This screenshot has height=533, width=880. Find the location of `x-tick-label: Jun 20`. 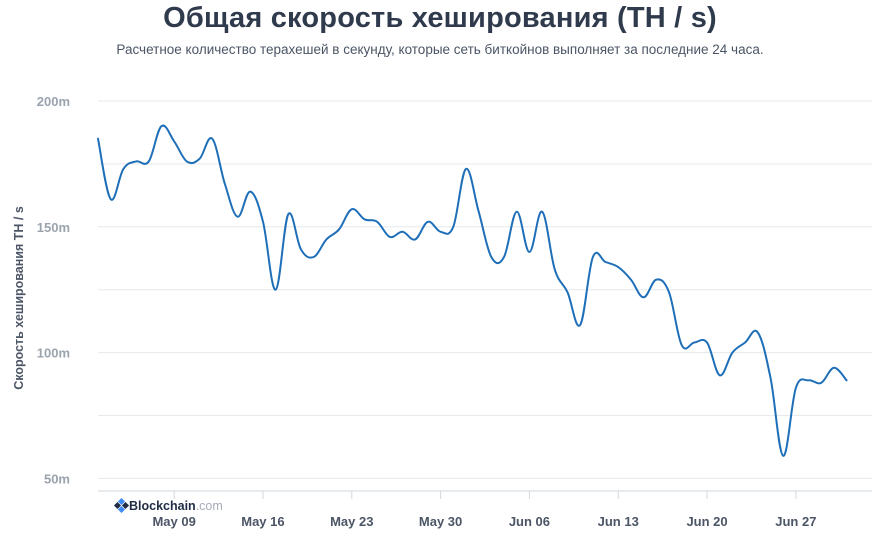

x-tick-label: Jun 20 is located at coordinates (706, 521).